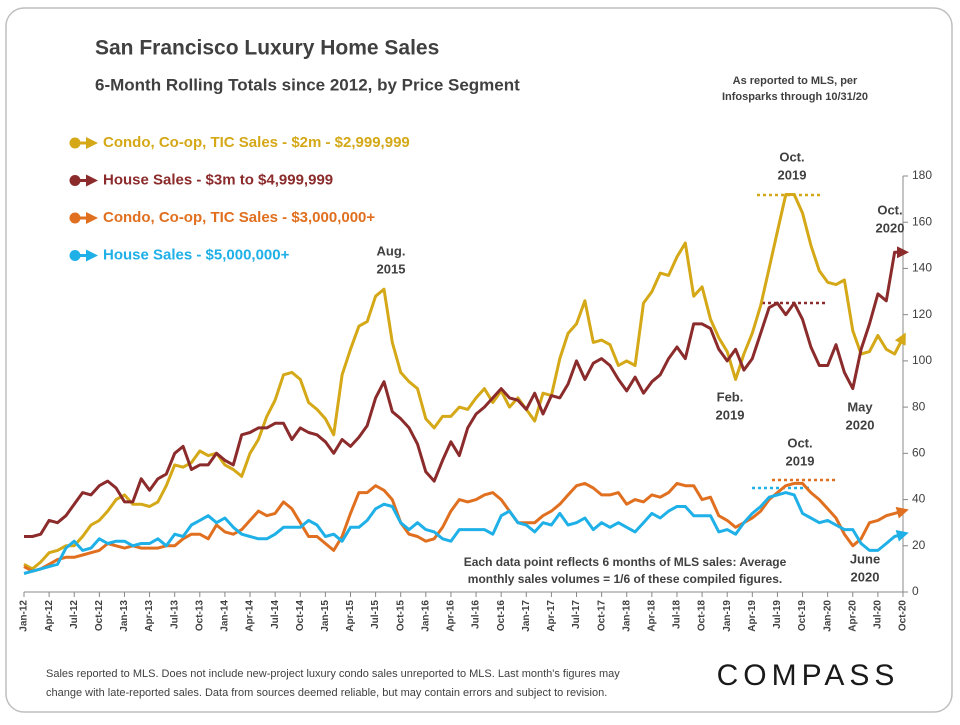 This screenshot has width=960, height=725. What do you see at coordinates (99, 616) in the screenshot?
I see `x-tick-label: Oct-12` at bounding box center [99, 616].